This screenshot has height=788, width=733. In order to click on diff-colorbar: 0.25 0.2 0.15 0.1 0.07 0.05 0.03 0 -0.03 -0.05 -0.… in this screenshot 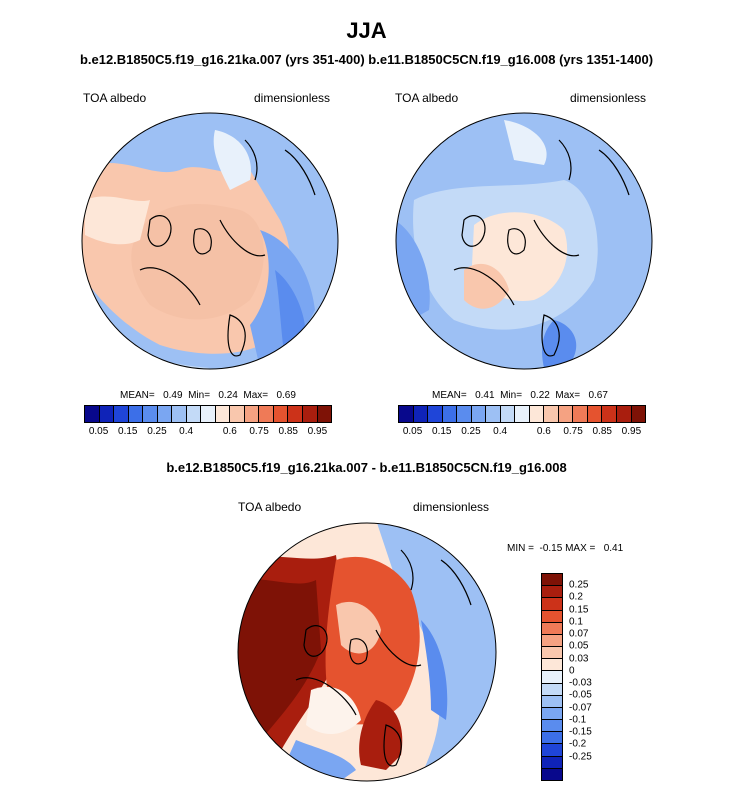, I will do `click(566, 677)`.